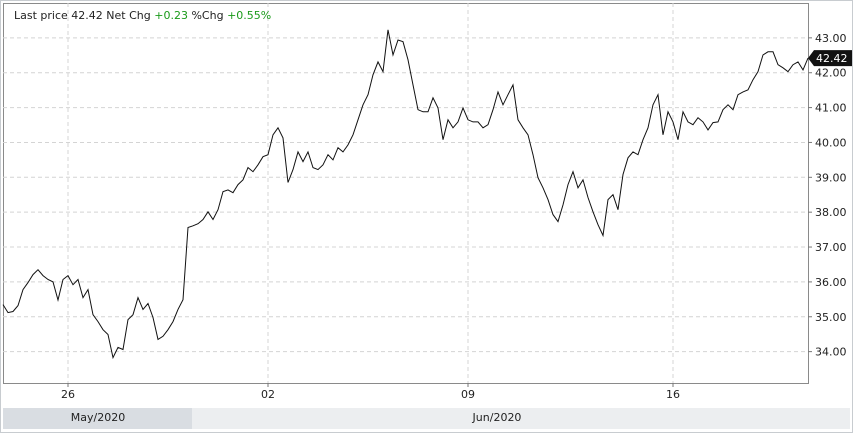  What do you see at coordinates (831, 282) in the screenshot?
I see `y-tick-label: 36.00` at bounding box center [831, 282].